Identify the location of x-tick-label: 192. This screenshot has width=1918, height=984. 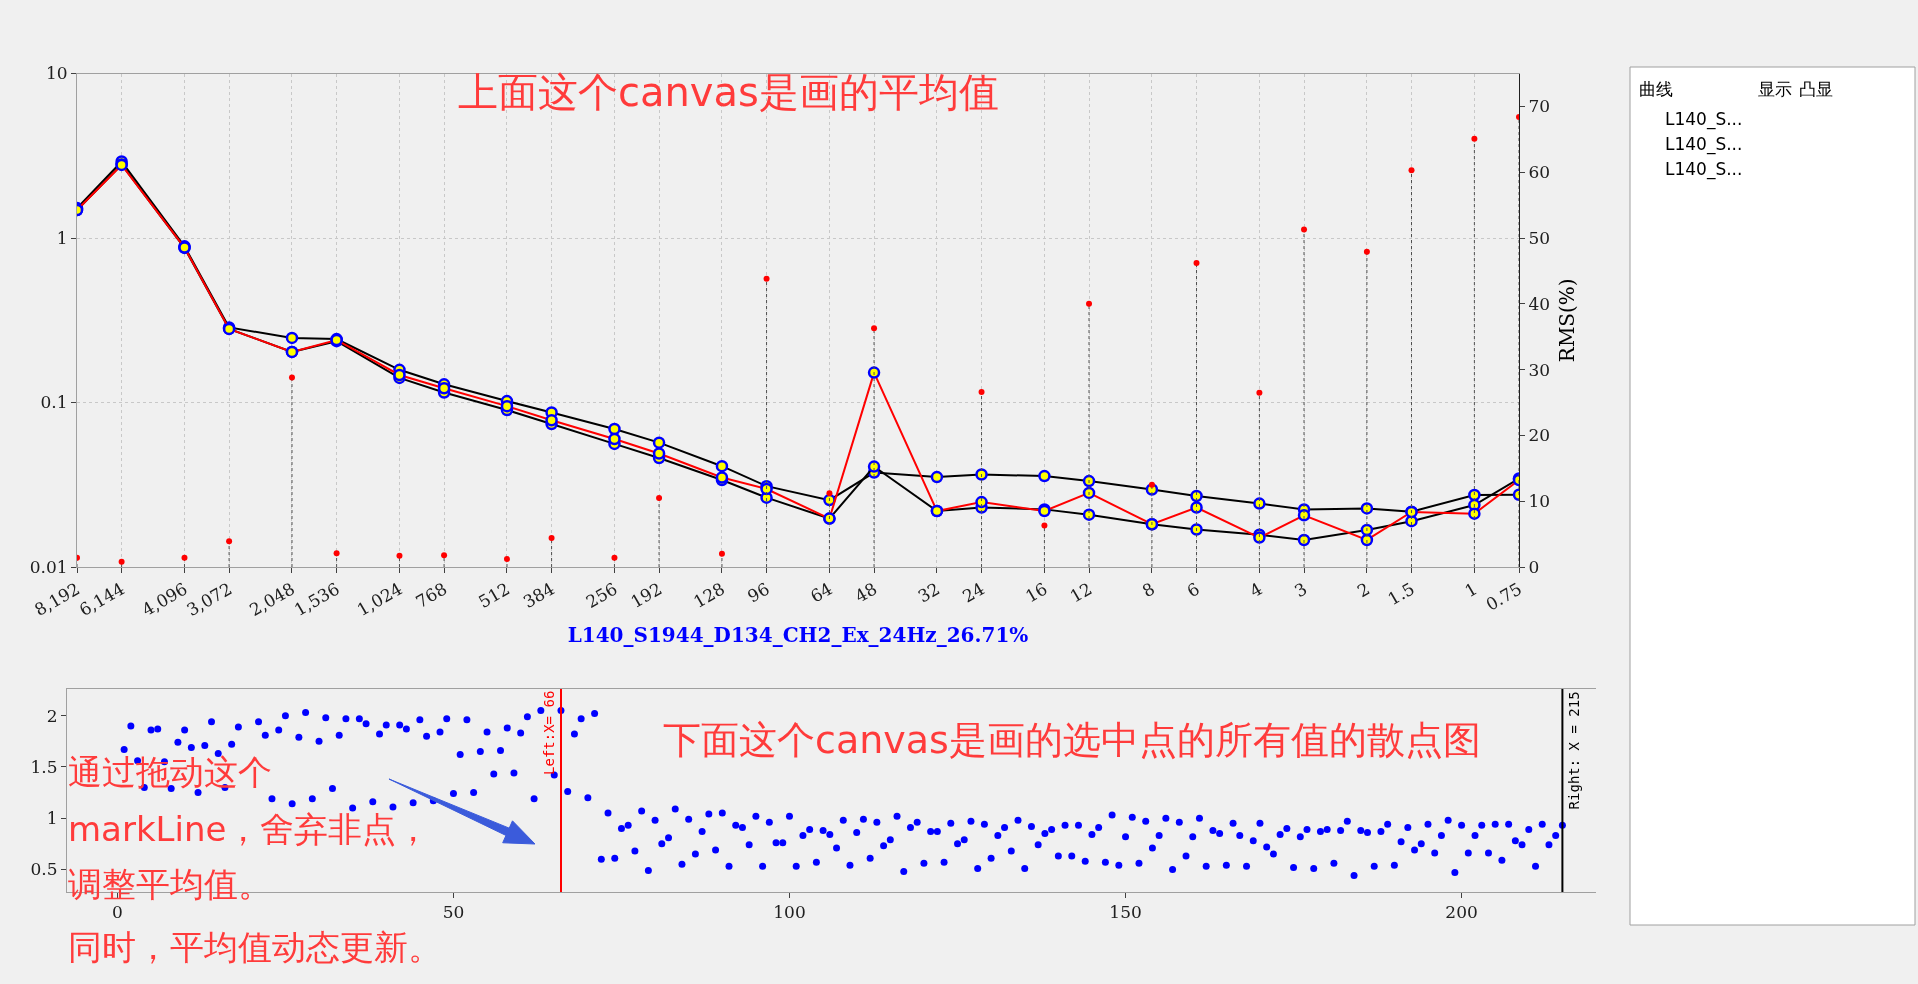
(646, 595).